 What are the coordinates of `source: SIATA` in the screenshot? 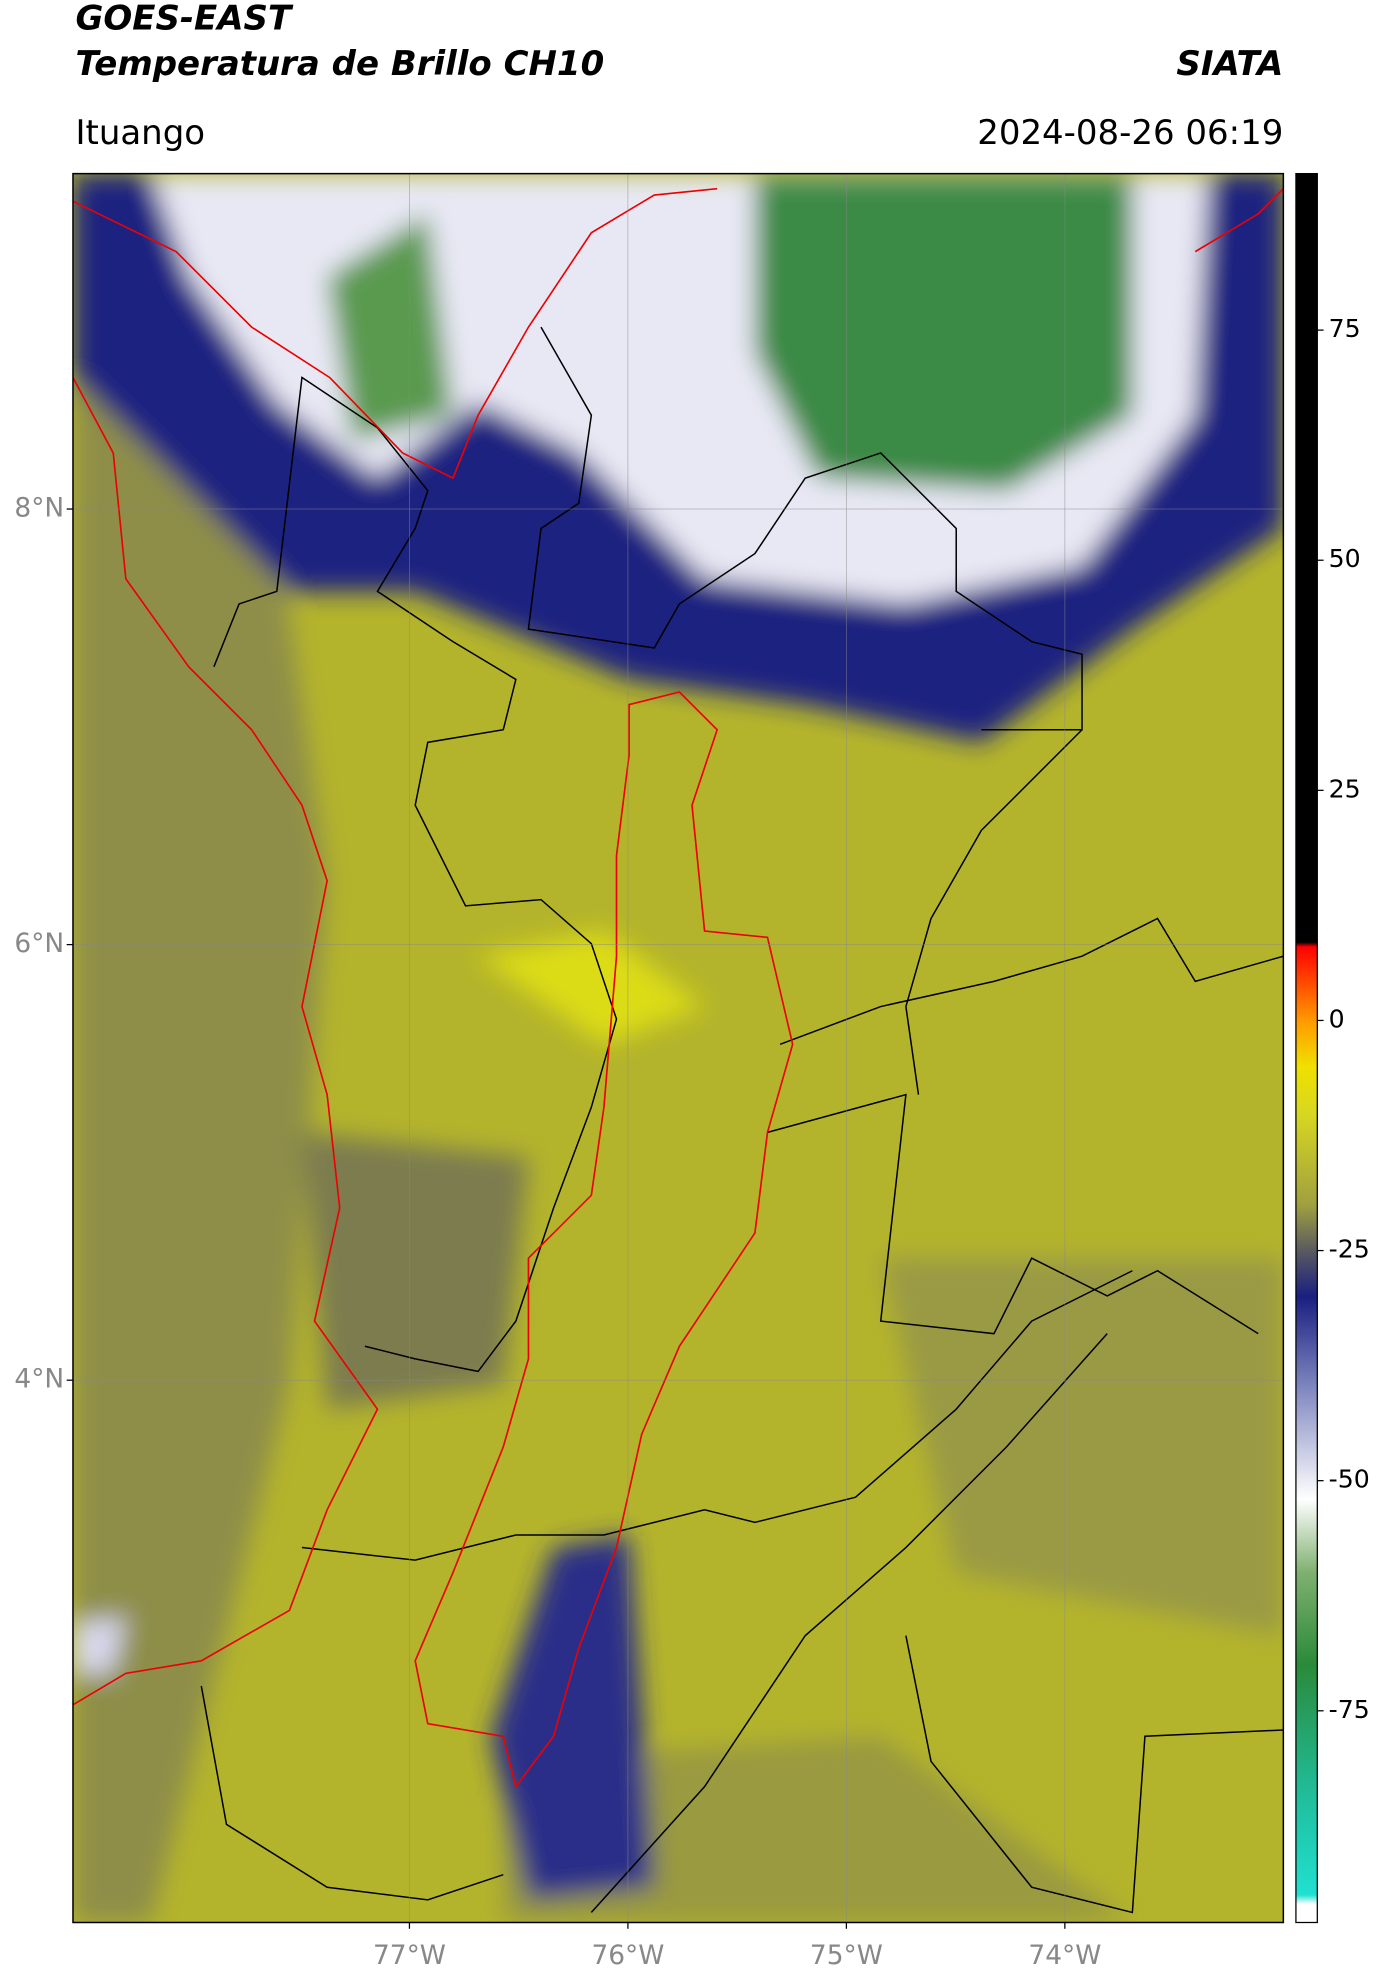 It's located at (1229, 64).